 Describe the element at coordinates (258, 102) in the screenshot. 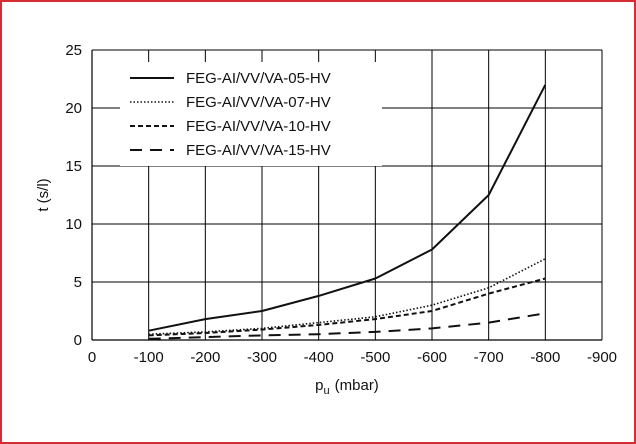

I see `legend-label: FEG-AI/VV/VA-07-HV` at that location.